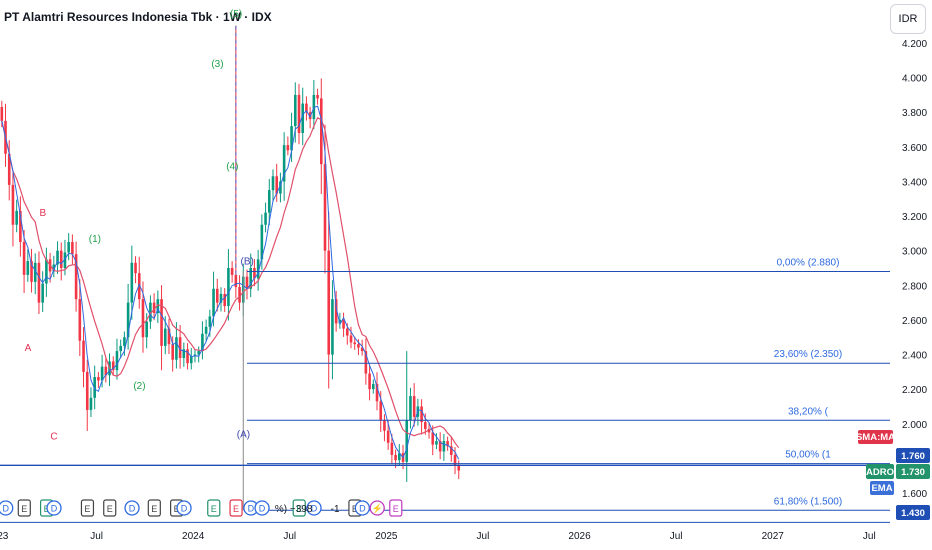  I want to click on wave-label: (1), so click(95, 239).